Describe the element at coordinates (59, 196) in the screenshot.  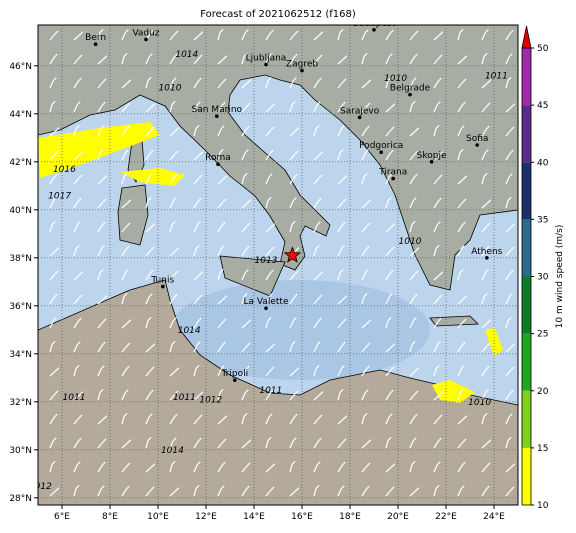
I see `isobar-label: 1017` at that location.